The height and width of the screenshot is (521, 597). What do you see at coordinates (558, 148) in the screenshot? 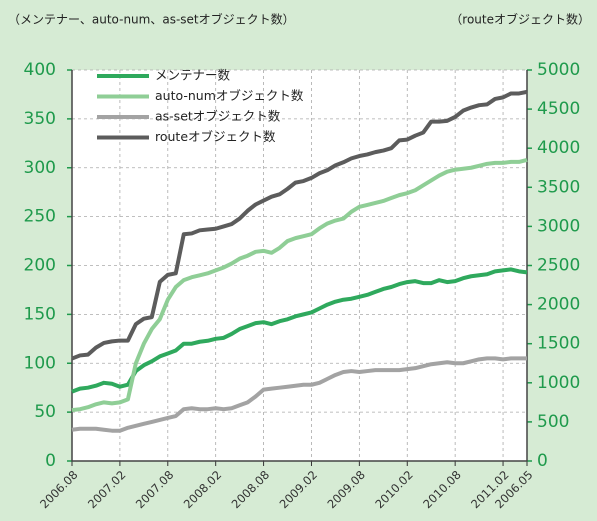
I see `y2-tick-label: 4000` at bounding box center [558, 148].